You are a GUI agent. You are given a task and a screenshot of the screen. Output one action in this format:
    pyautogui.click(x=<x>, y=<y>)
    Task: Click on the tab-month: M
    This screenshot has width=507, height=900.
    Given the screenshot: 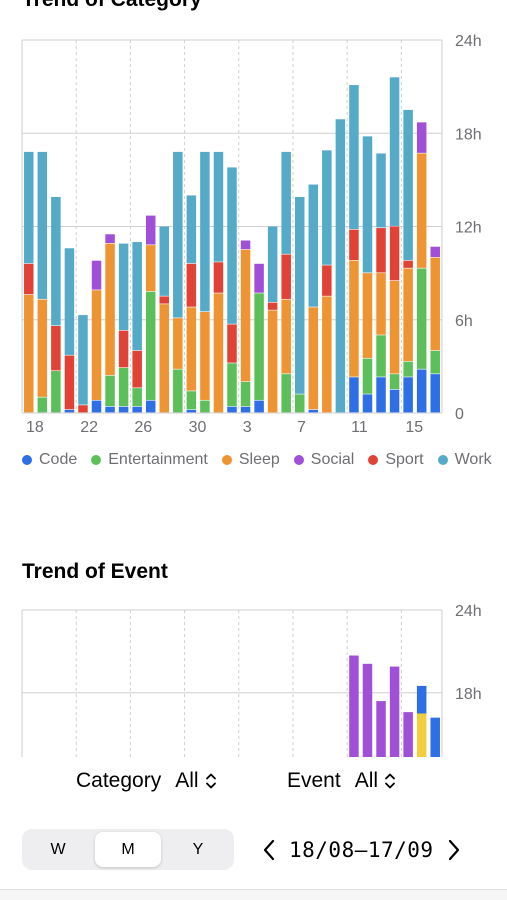 What is the action you would take?
    pyautogui.click(x=128, y=849)
    